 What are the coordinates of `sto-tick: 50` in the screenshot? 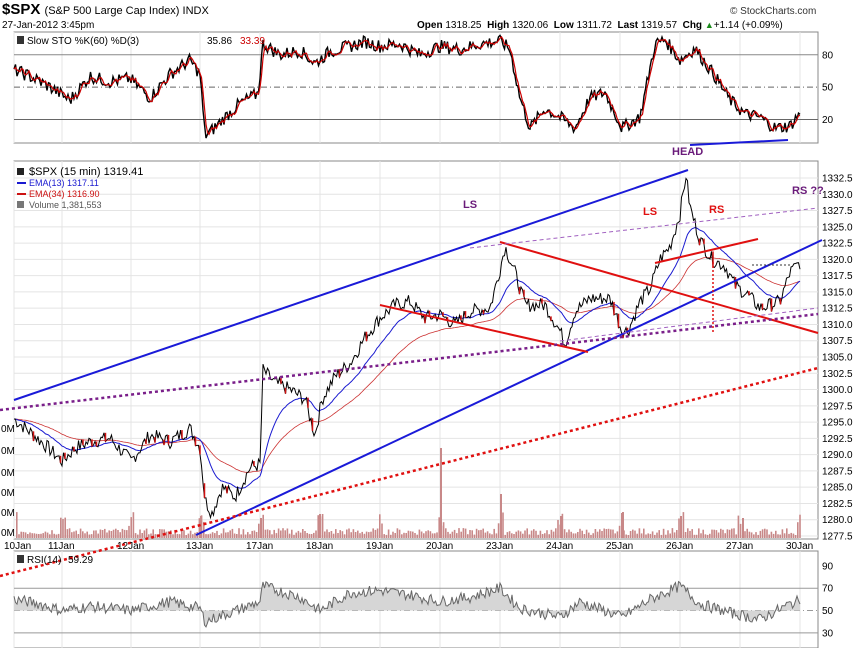 It's located at (828, 88).